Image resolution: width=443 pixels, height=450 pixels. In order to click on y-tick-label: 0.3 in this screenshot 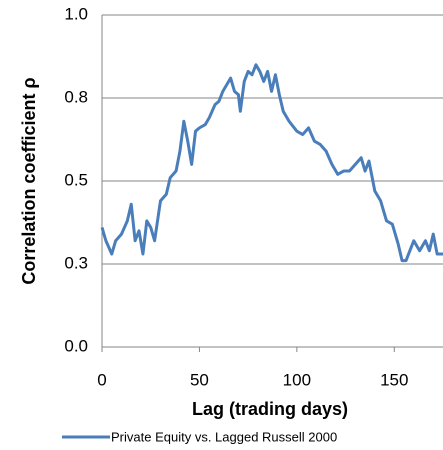, I will do `click(76, 262)`.